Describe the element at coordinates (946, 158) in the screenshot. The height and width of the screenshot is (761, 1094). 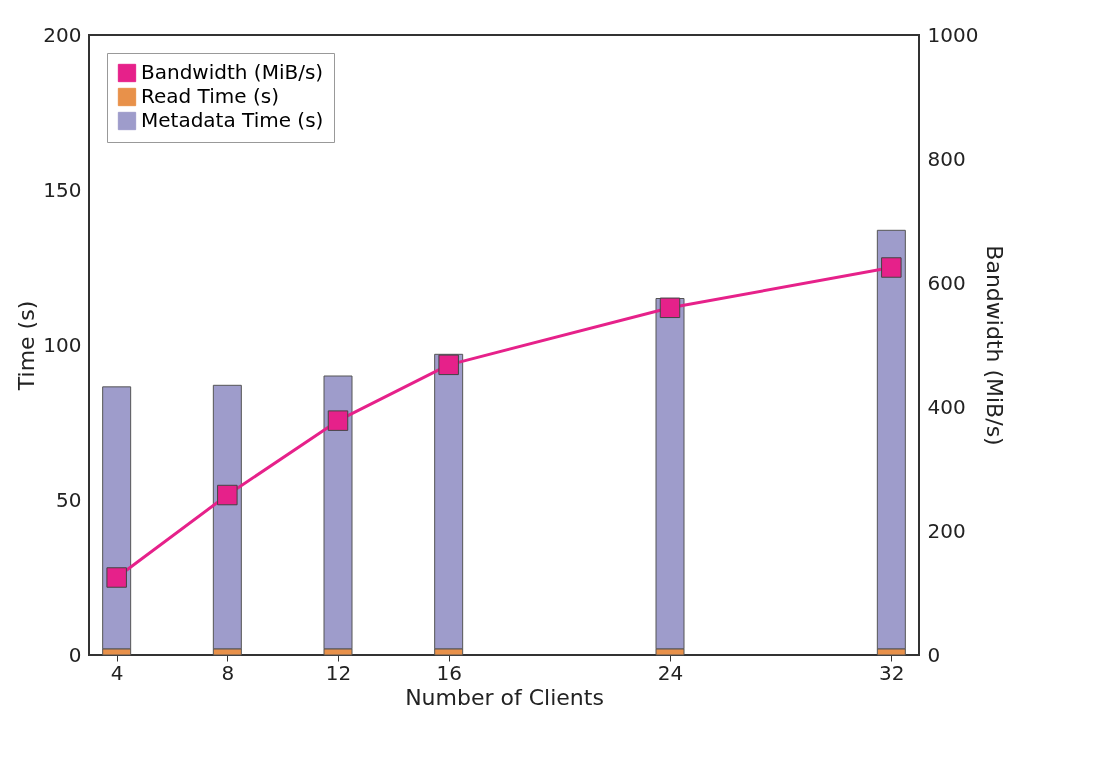
I see `y2-tick-label: 800` at that location.